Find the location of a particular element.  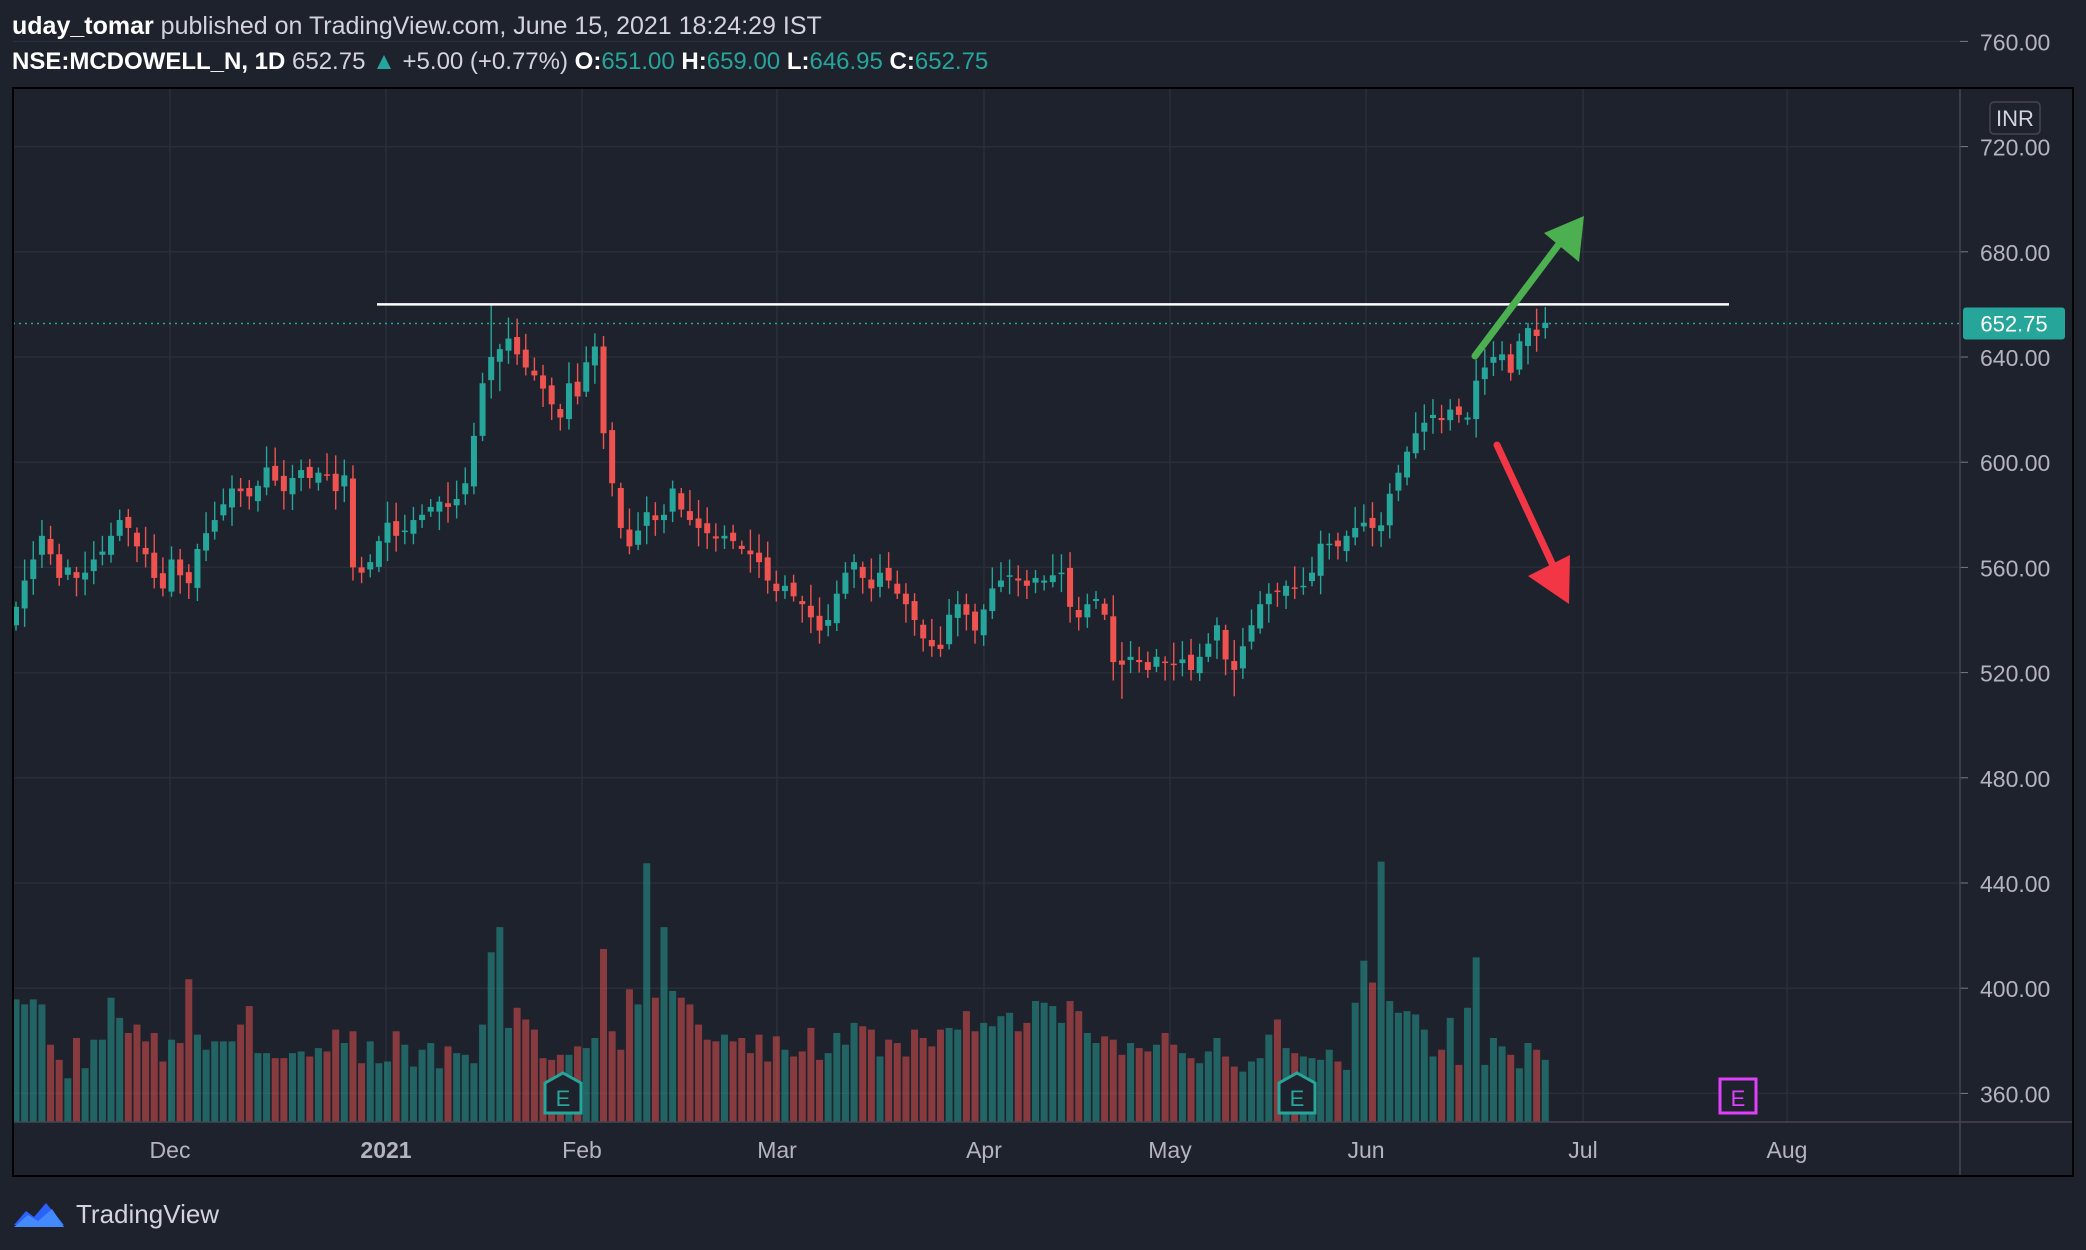

author-name: uday_tomar is located at coordinates (83, 26).